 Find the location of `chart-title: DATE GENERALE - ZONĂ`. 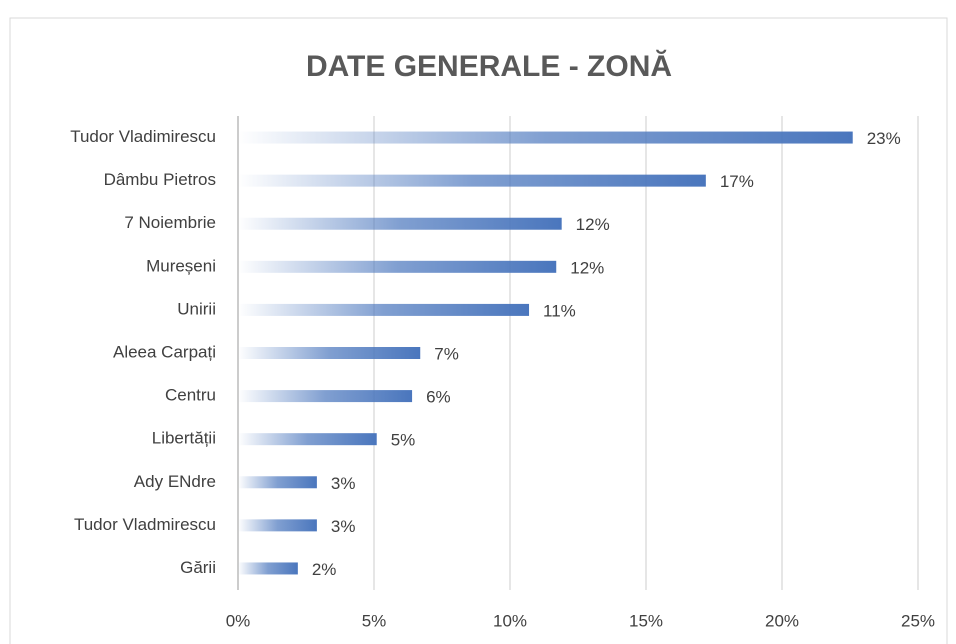

chart-title: DATE GENERALE - ZONĂ is located at coordinates (489, 66).